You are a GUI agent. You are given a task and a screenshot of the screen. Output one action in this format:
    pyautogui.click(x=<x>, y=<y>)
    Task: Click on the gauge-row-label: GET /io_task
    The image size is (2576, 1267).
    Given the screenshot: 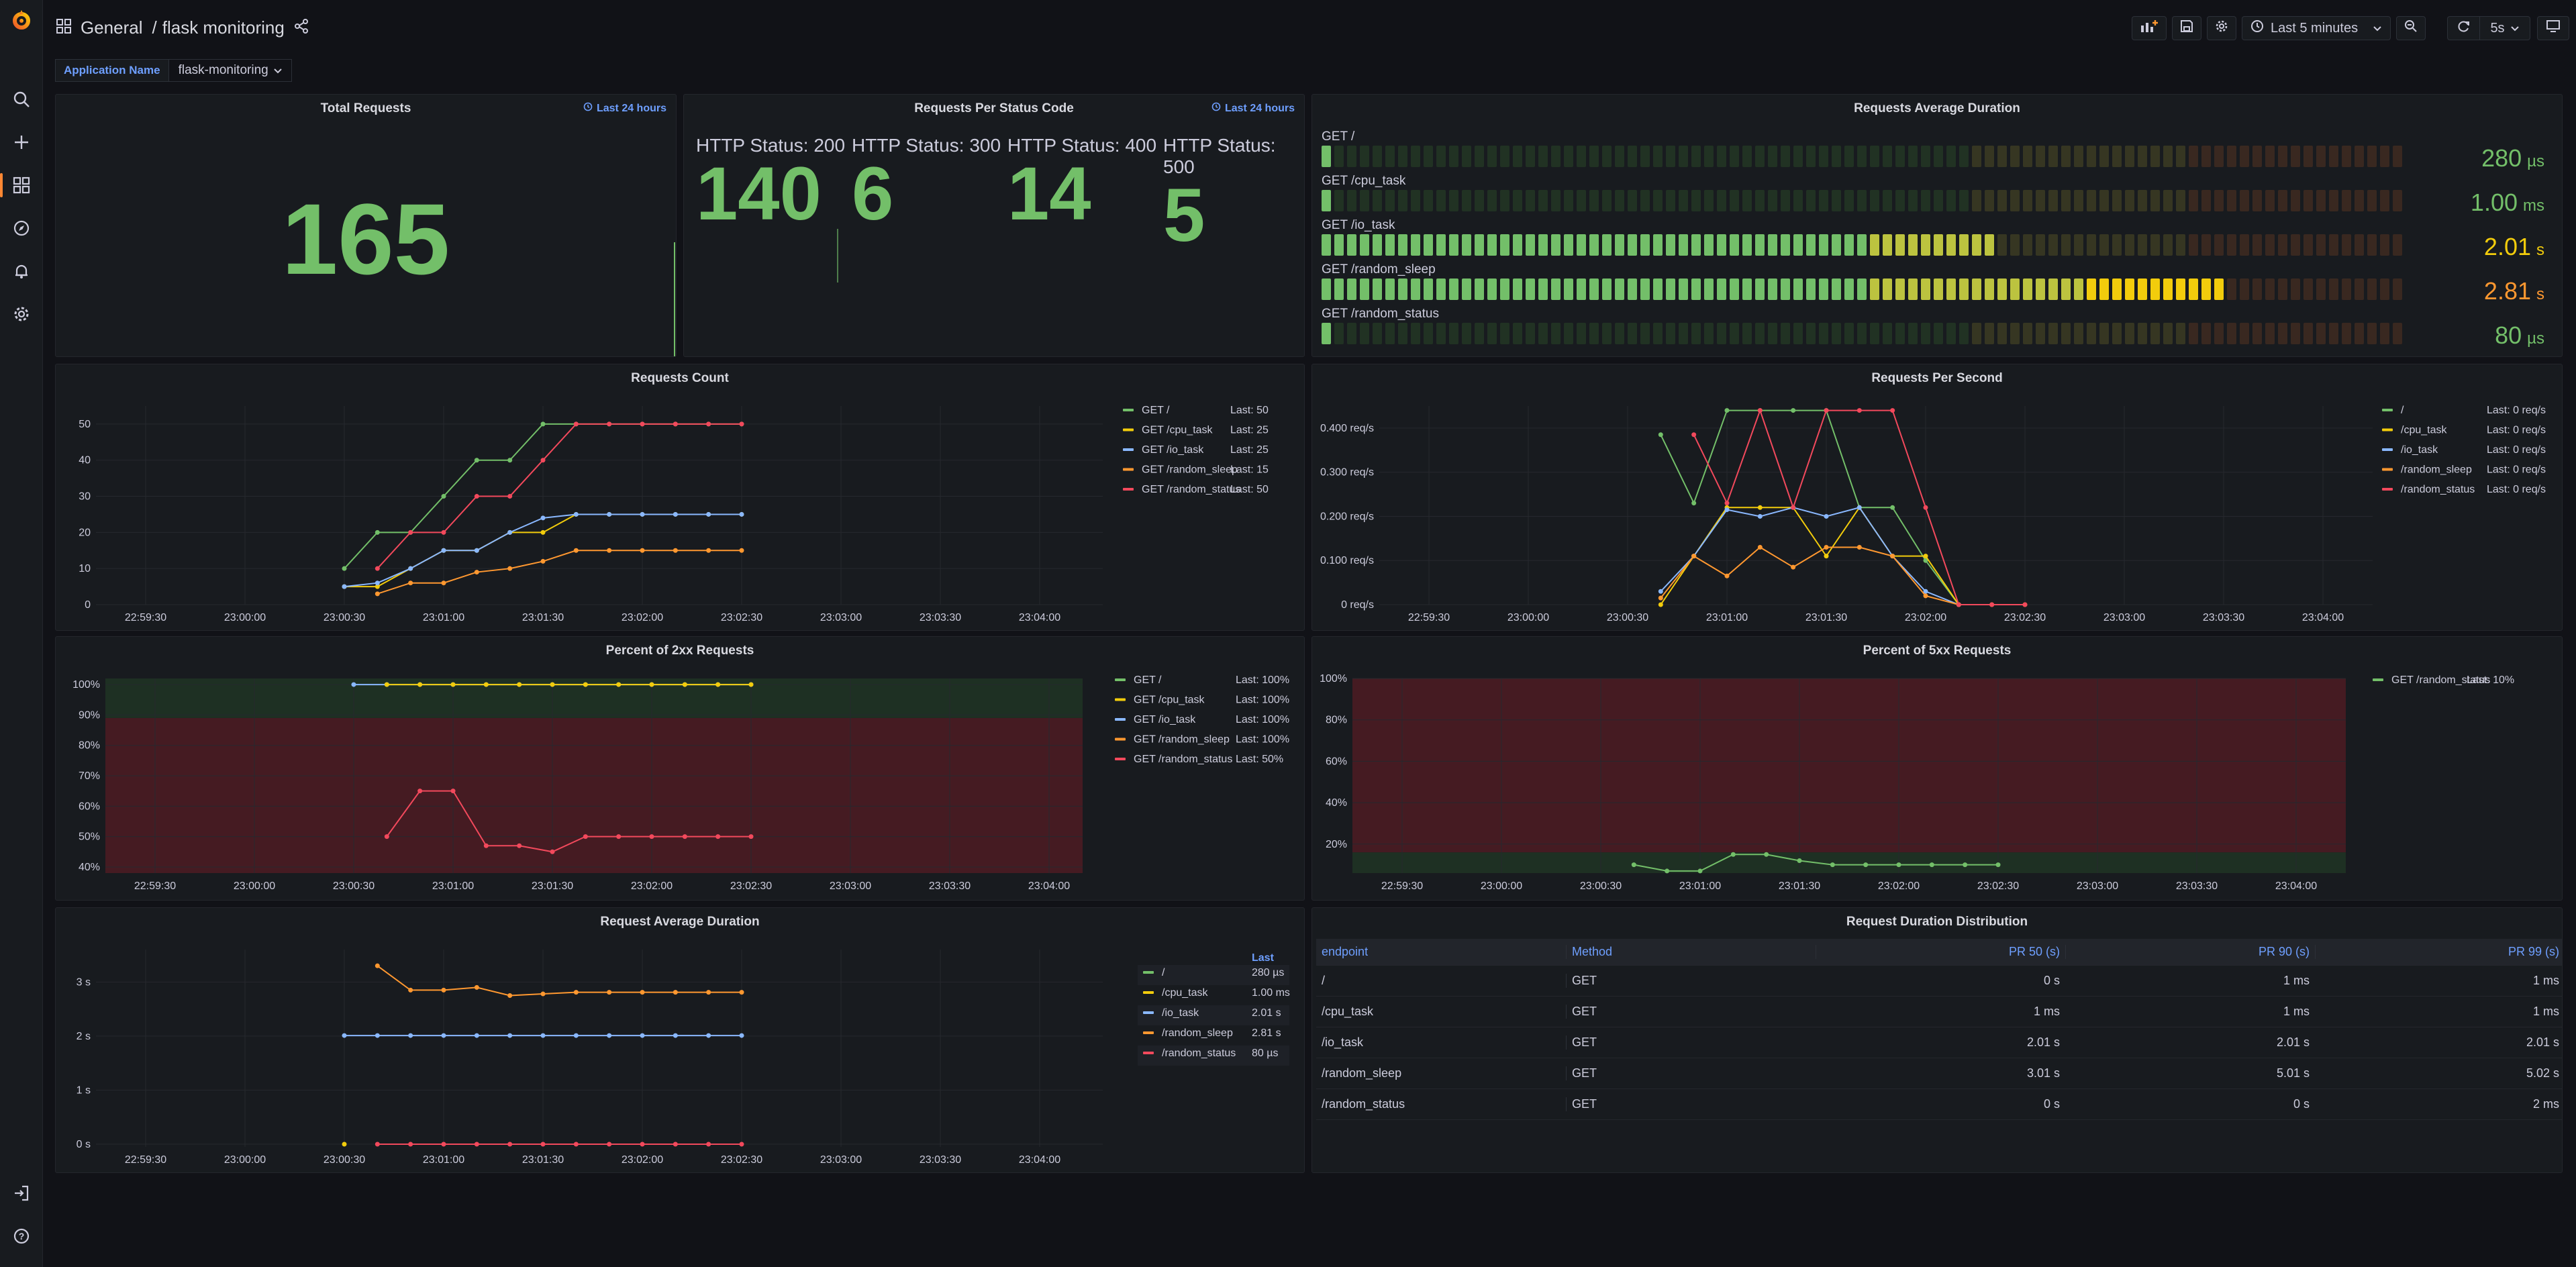 What is the action you would take?
    pyautogui.click(x=1358, y=225)
    